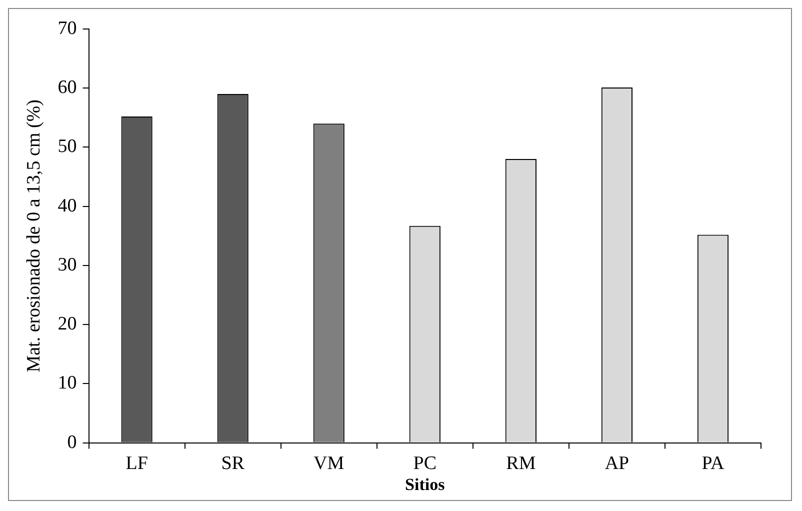  Describe the element at coordinates (425, 463) in the screenshot. I see `x-tick-label: PC` at that location.